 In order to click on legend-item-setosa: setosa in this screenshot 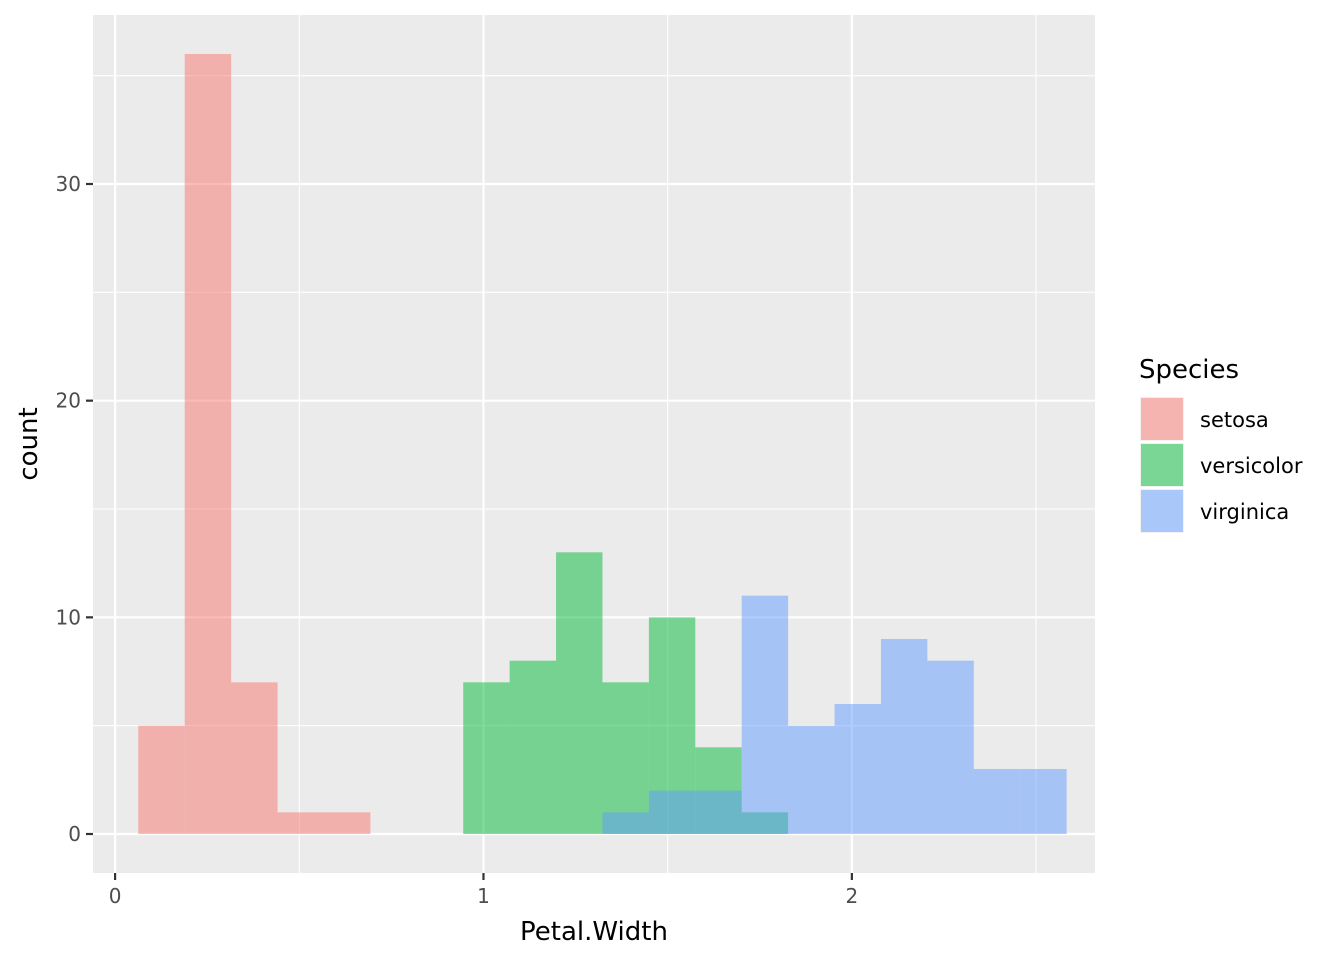, I will do `click(1204, 419)`.